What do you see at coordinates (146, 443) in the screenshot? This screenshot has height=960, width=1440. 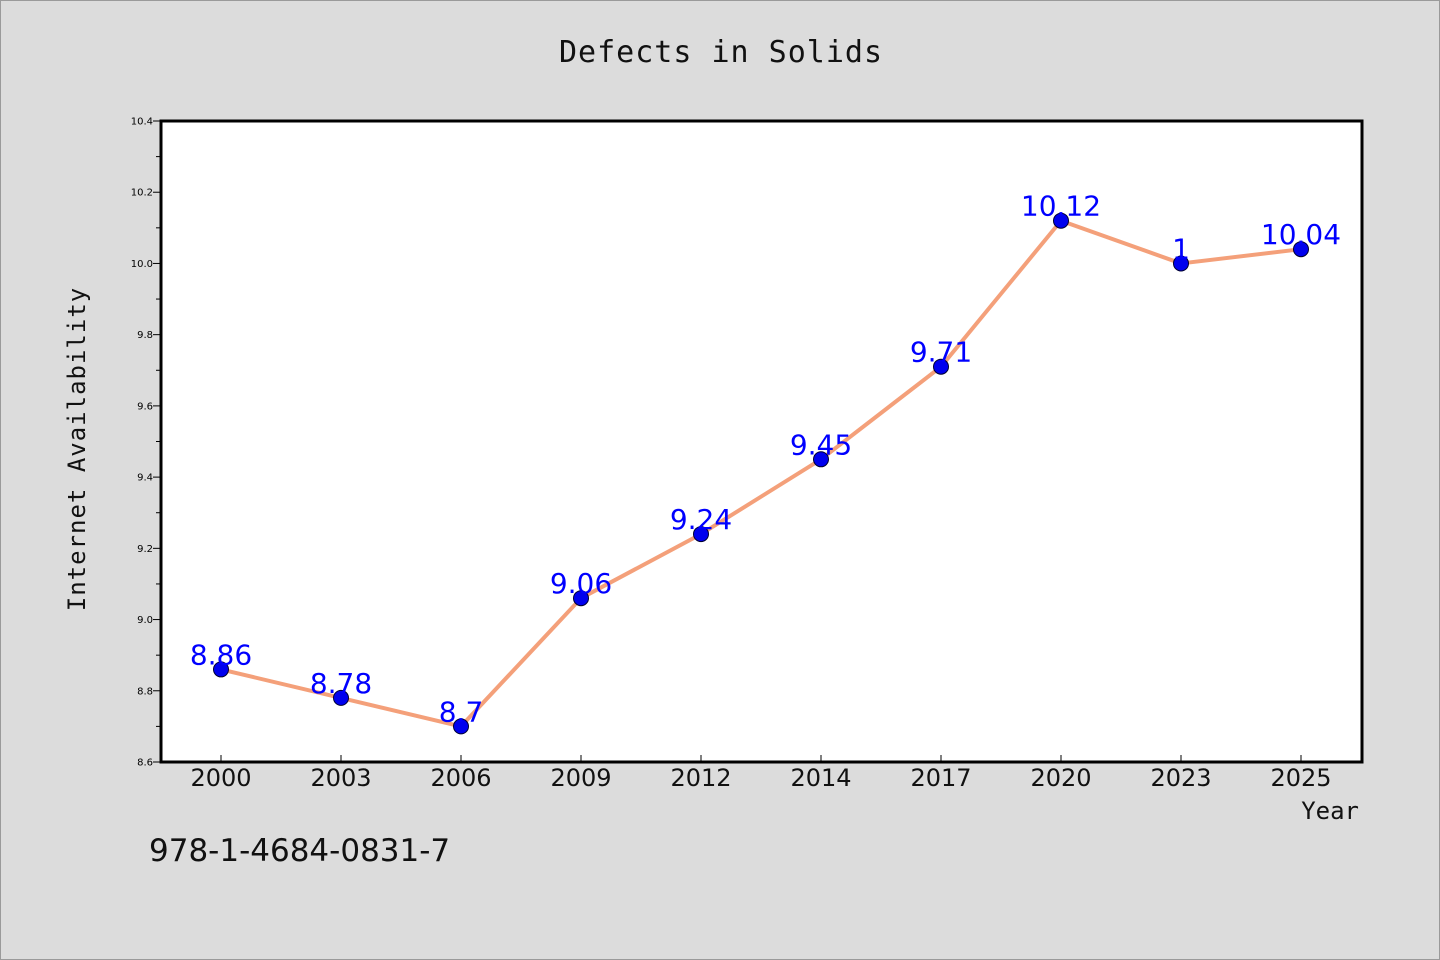 I see `y-axis: 8.6 8.8 9.0 9.2 9.4 9.6 9.8 10.0 10.2 10.4` at bounding box center [146, 443].